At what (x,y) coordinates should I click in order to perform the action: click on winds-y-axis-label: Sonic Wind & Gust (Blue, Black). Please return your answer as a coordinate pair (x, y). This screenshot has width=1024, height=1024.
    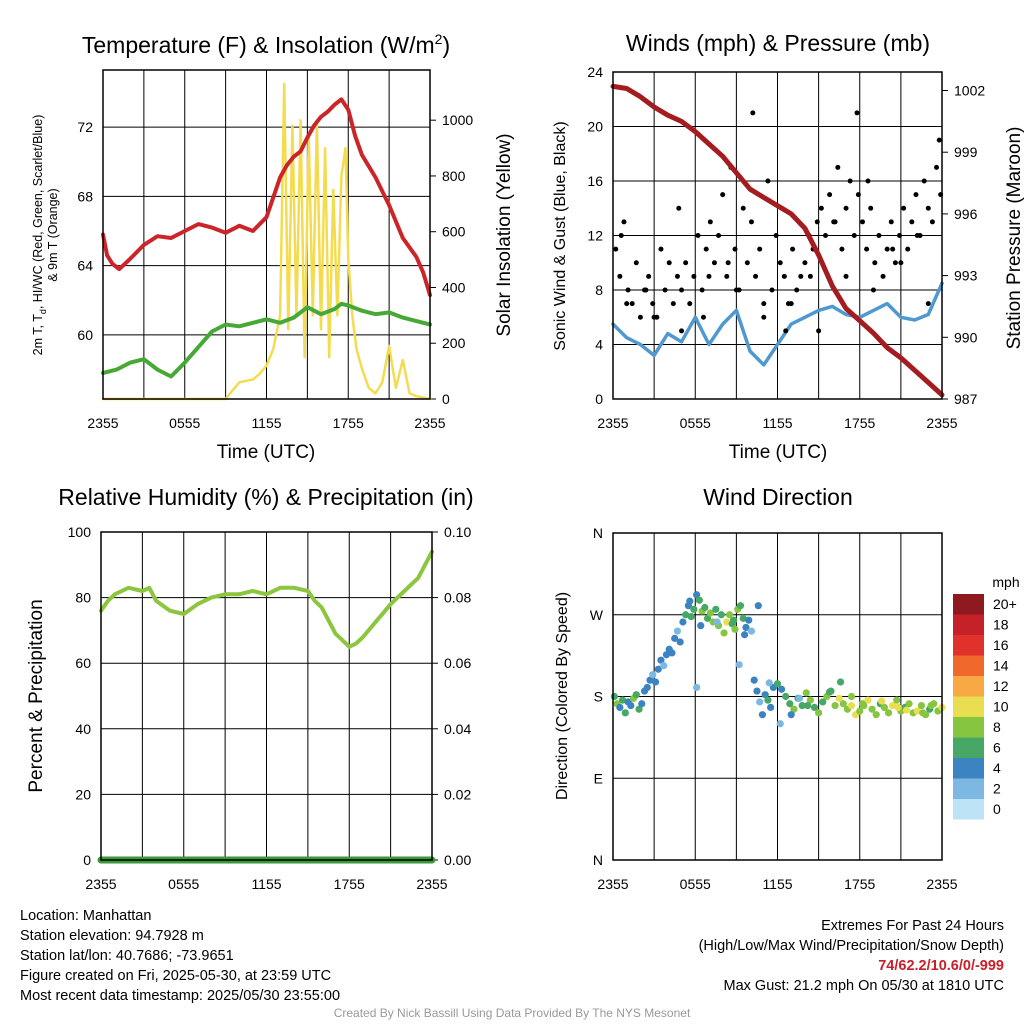
    Looking at the image, I should click on (560, 235).